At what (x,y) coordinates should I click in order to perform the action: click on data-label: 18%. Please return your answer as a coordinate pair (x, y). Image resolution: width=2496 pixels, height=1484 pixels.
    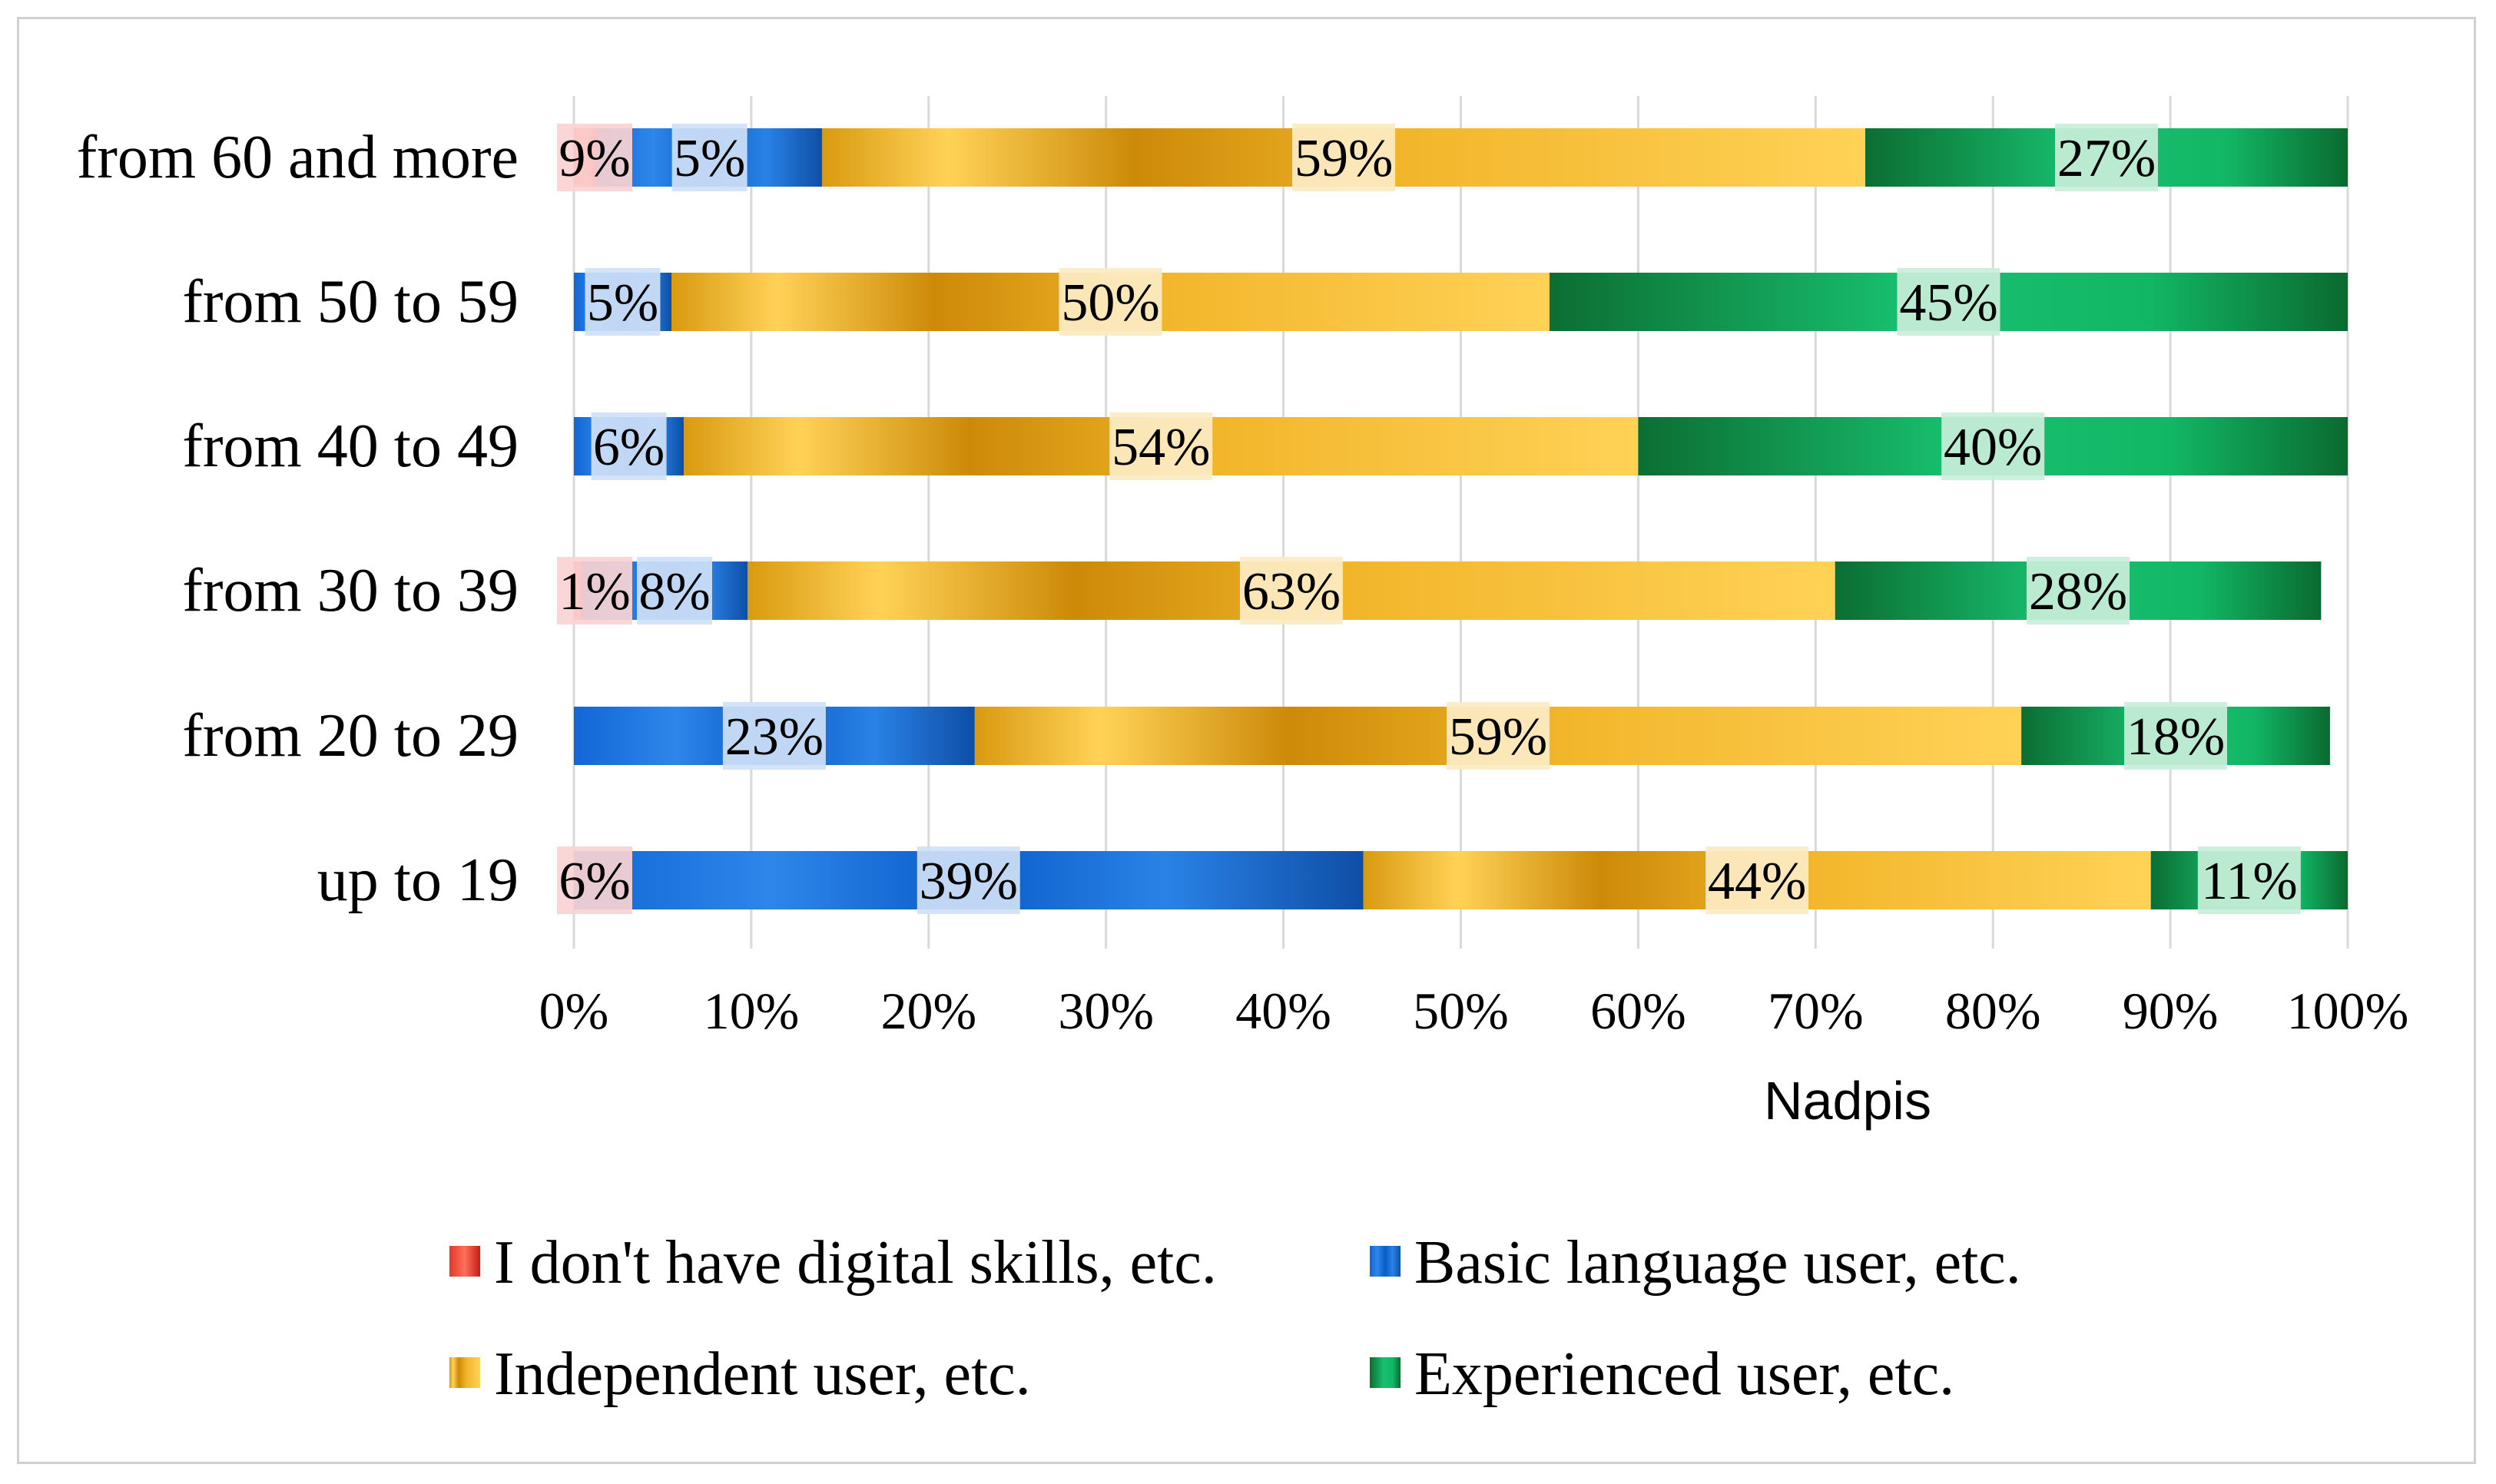
    Looking at the image, I should click on (2175, 737).